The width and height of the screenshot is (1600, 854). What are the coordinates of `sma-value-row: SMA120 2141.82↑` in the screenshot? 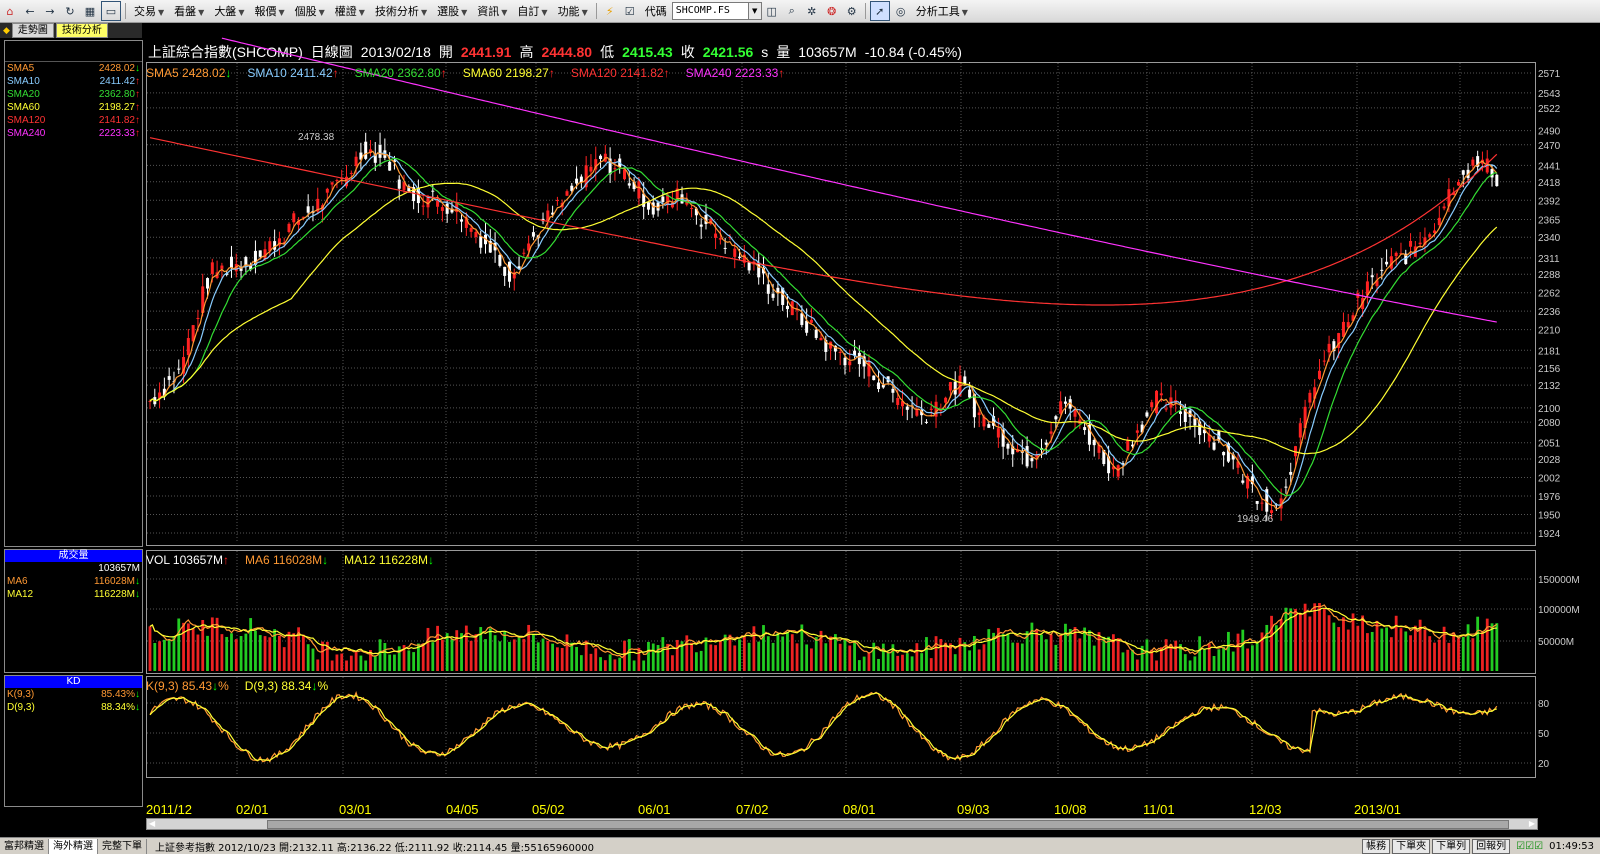 It's located at (73, 120).